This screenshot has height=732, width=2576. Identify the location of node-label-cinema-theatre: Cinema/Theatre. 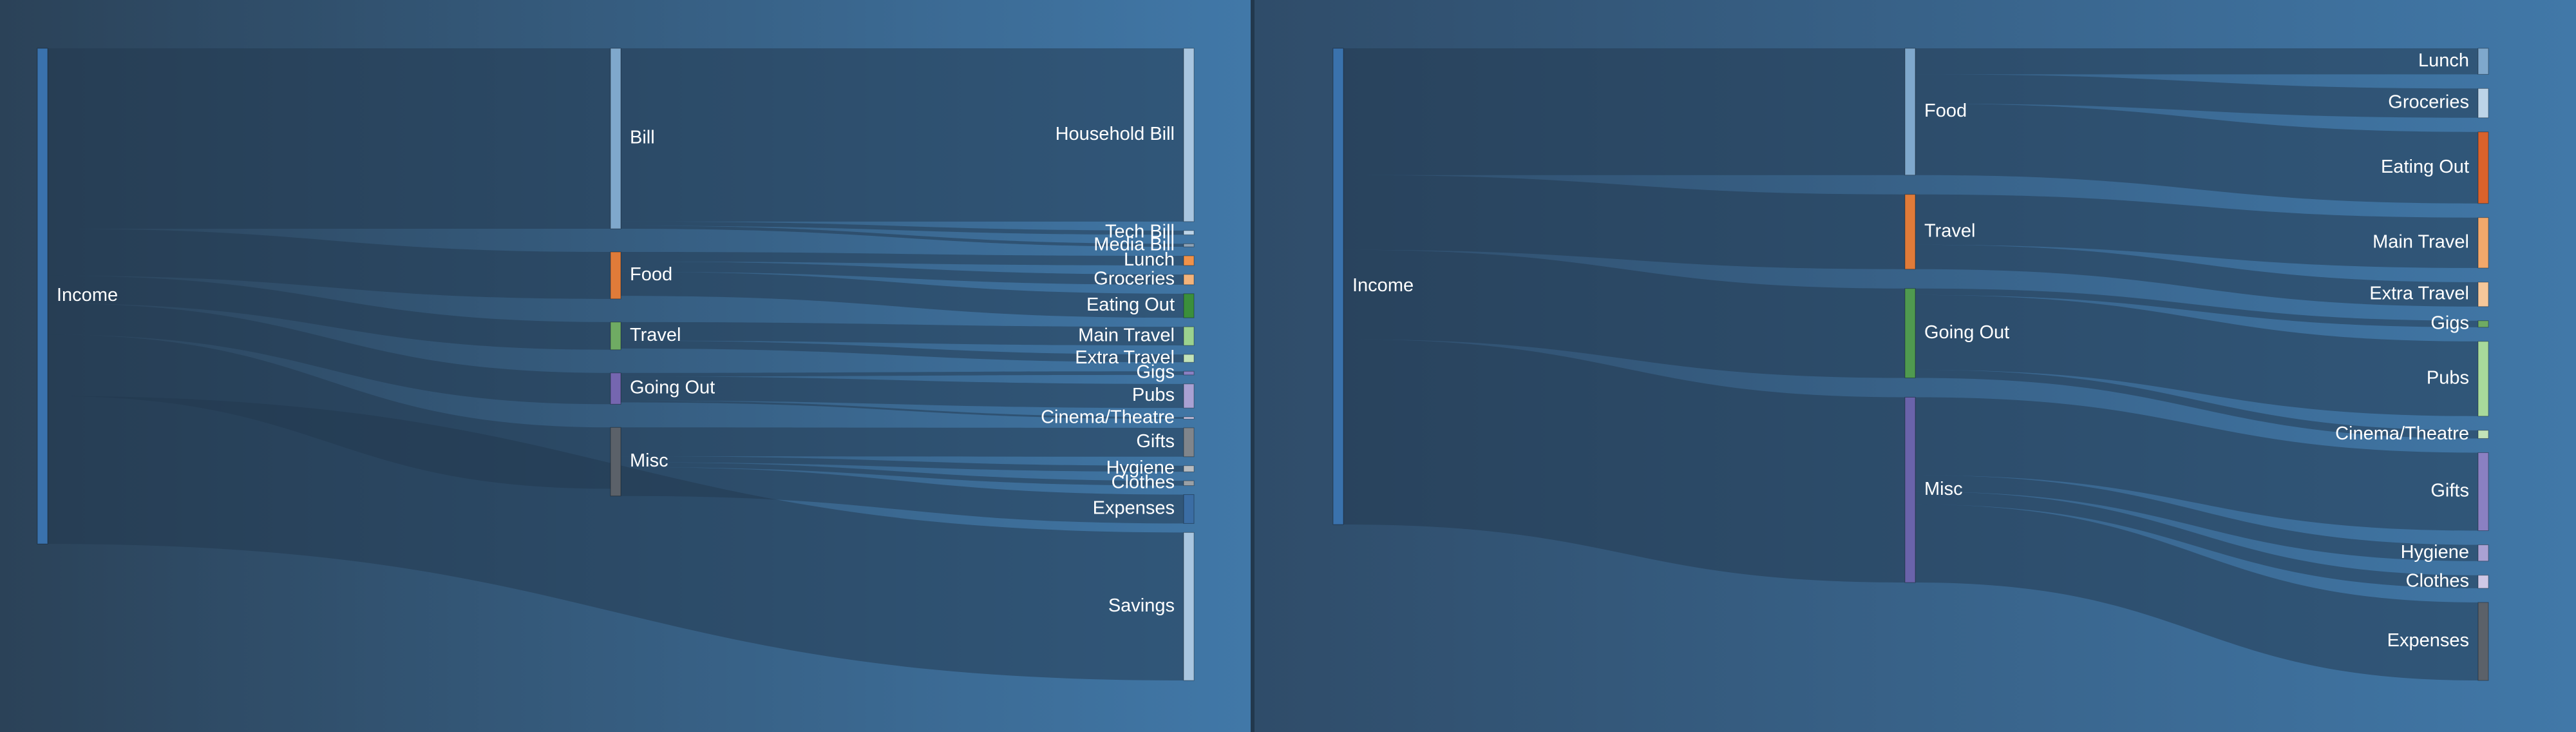
(2402, 433).